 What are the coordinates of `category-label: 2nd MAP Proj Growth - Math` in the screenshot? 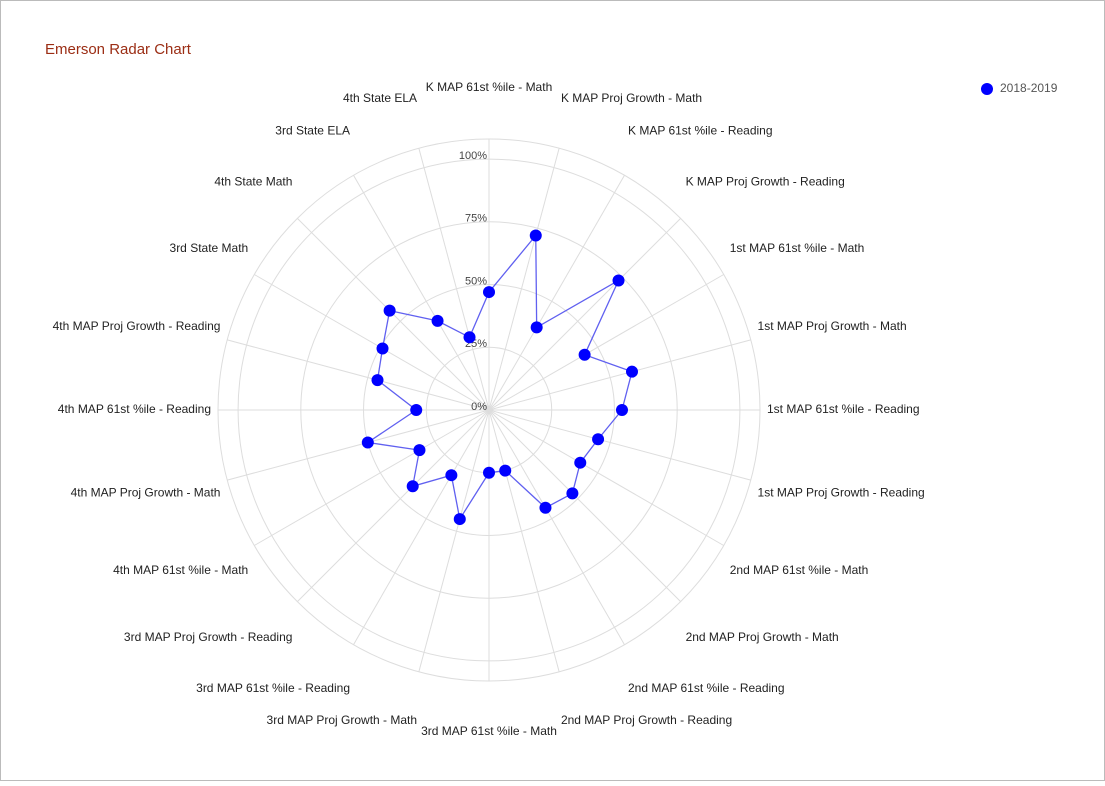 It's located at (762, 637).